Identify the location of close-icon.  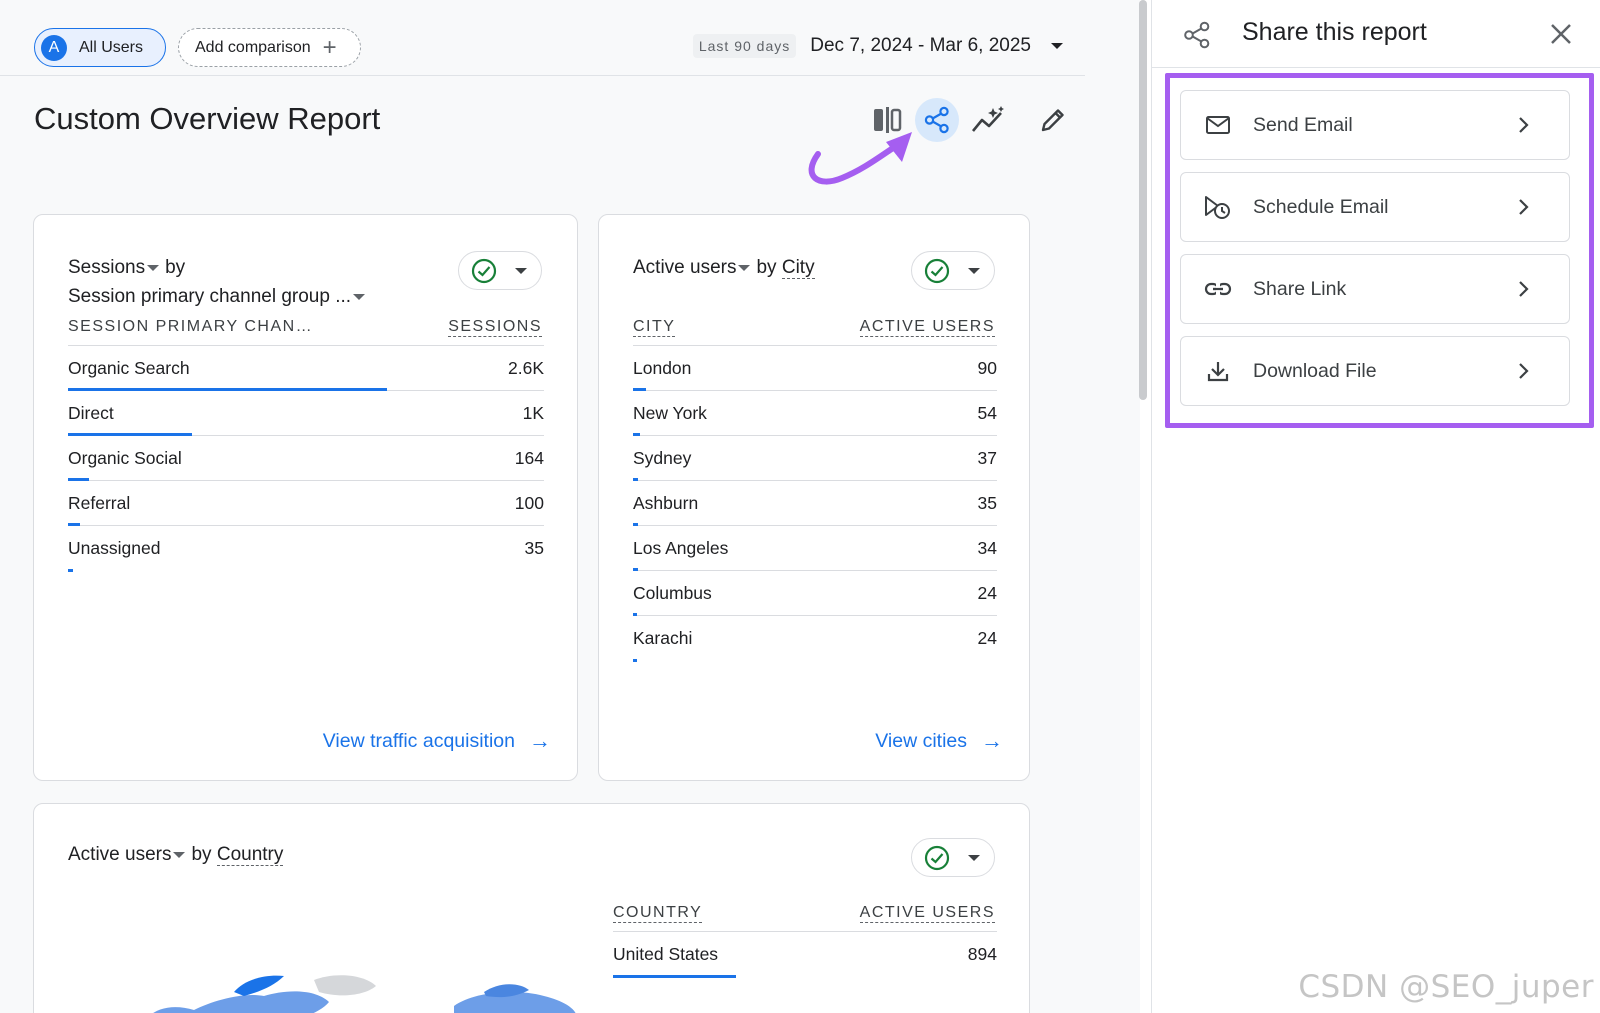
(1561, 34).